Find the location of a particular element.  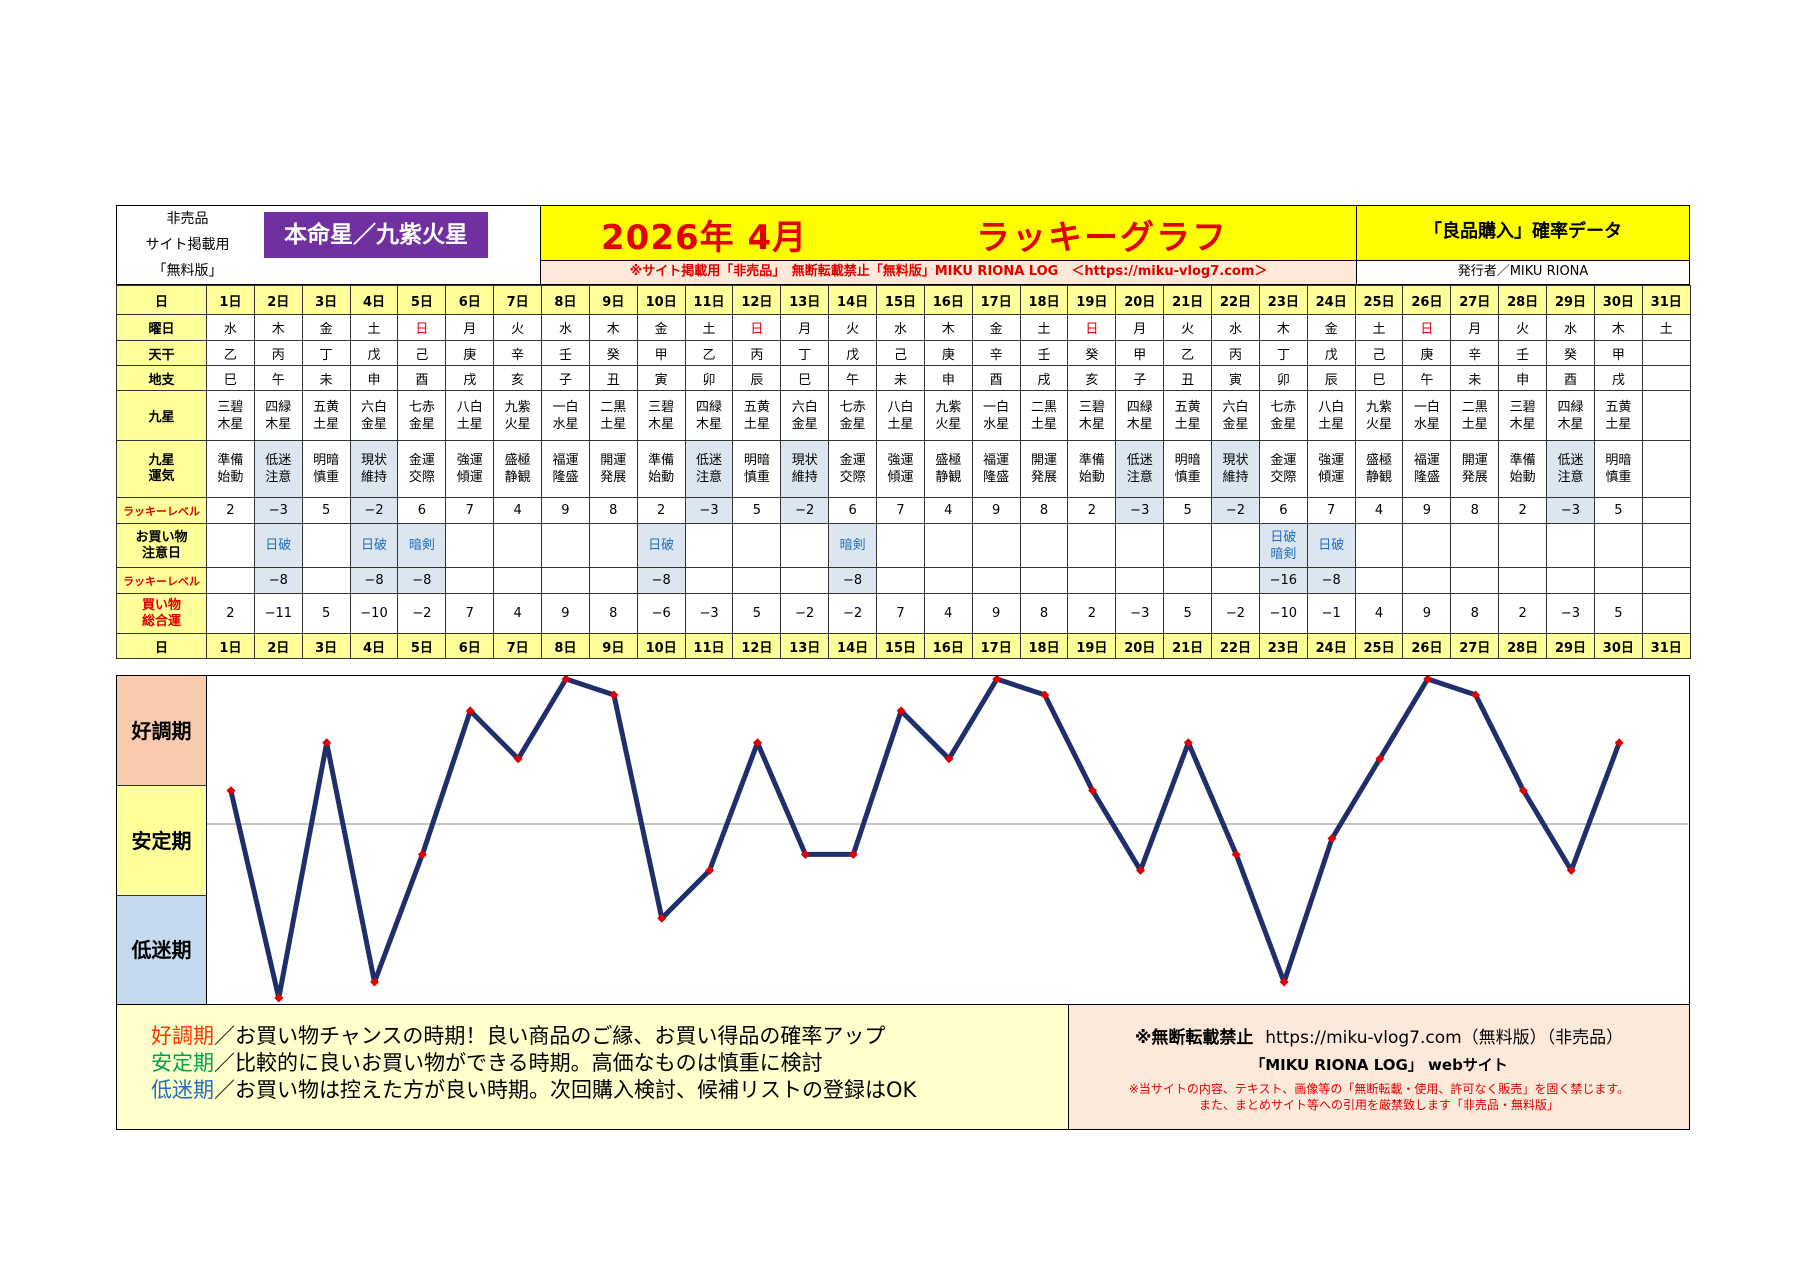

weekday-cell: 月 is located at coordinates (1475, 327).